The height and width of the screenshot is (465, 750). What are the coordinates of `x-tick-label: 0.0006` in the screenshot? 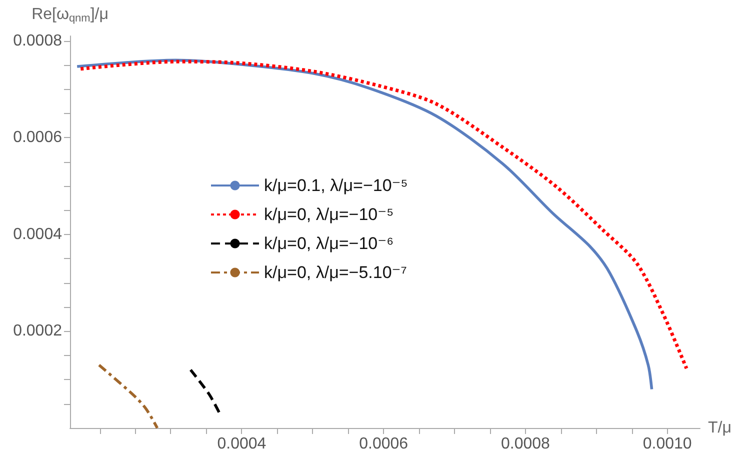 It's located at (383, 444).